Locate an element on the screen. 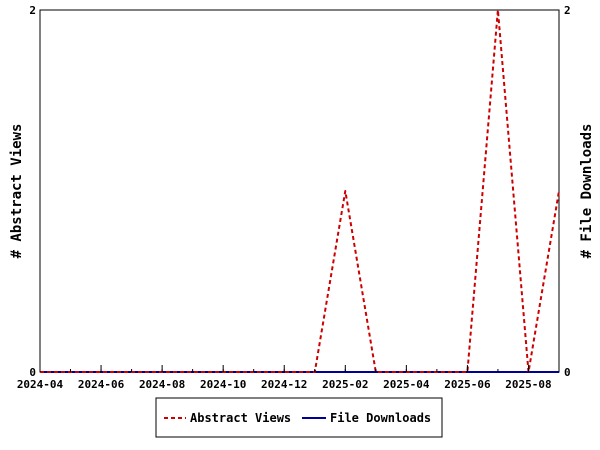 This screenshot has width=600, height=450. x-tick-label: 2025-02 is located at coordinates (345, 384).